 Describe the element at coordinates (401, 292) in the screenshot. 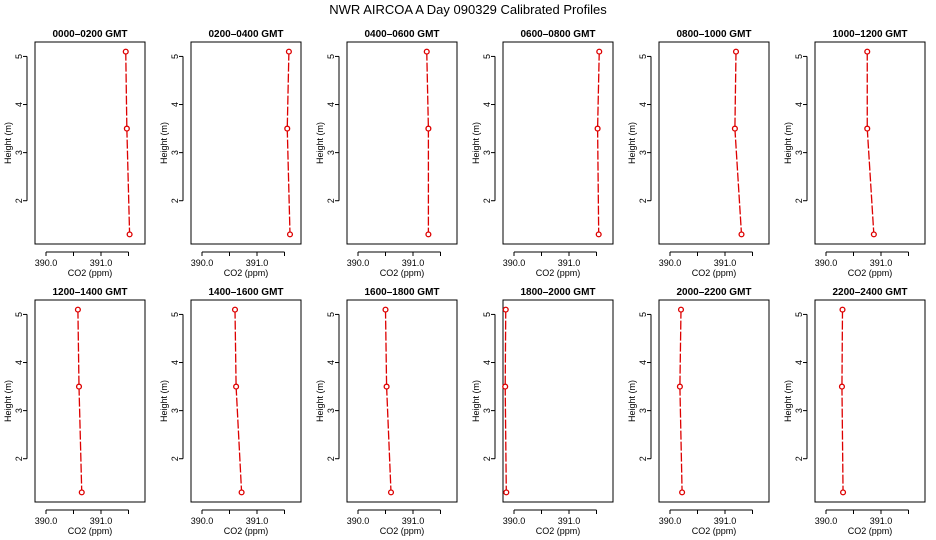

I see `panel-title: 1600–1800 GMT` at that location.